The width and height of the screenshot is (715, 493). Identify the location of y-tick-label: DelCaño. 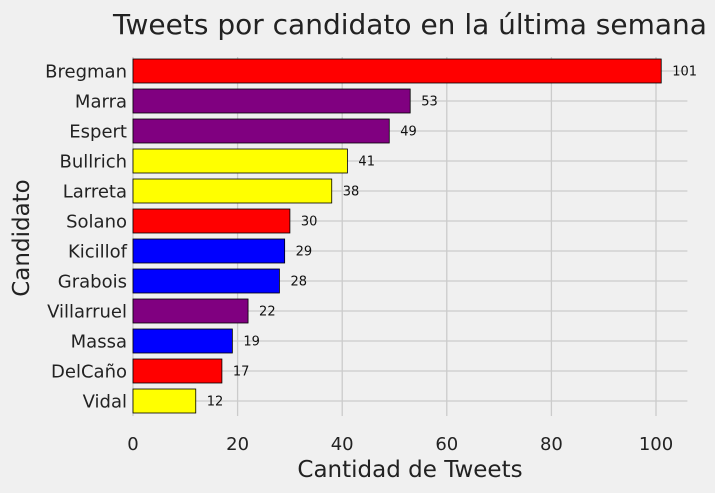
(89, 372).